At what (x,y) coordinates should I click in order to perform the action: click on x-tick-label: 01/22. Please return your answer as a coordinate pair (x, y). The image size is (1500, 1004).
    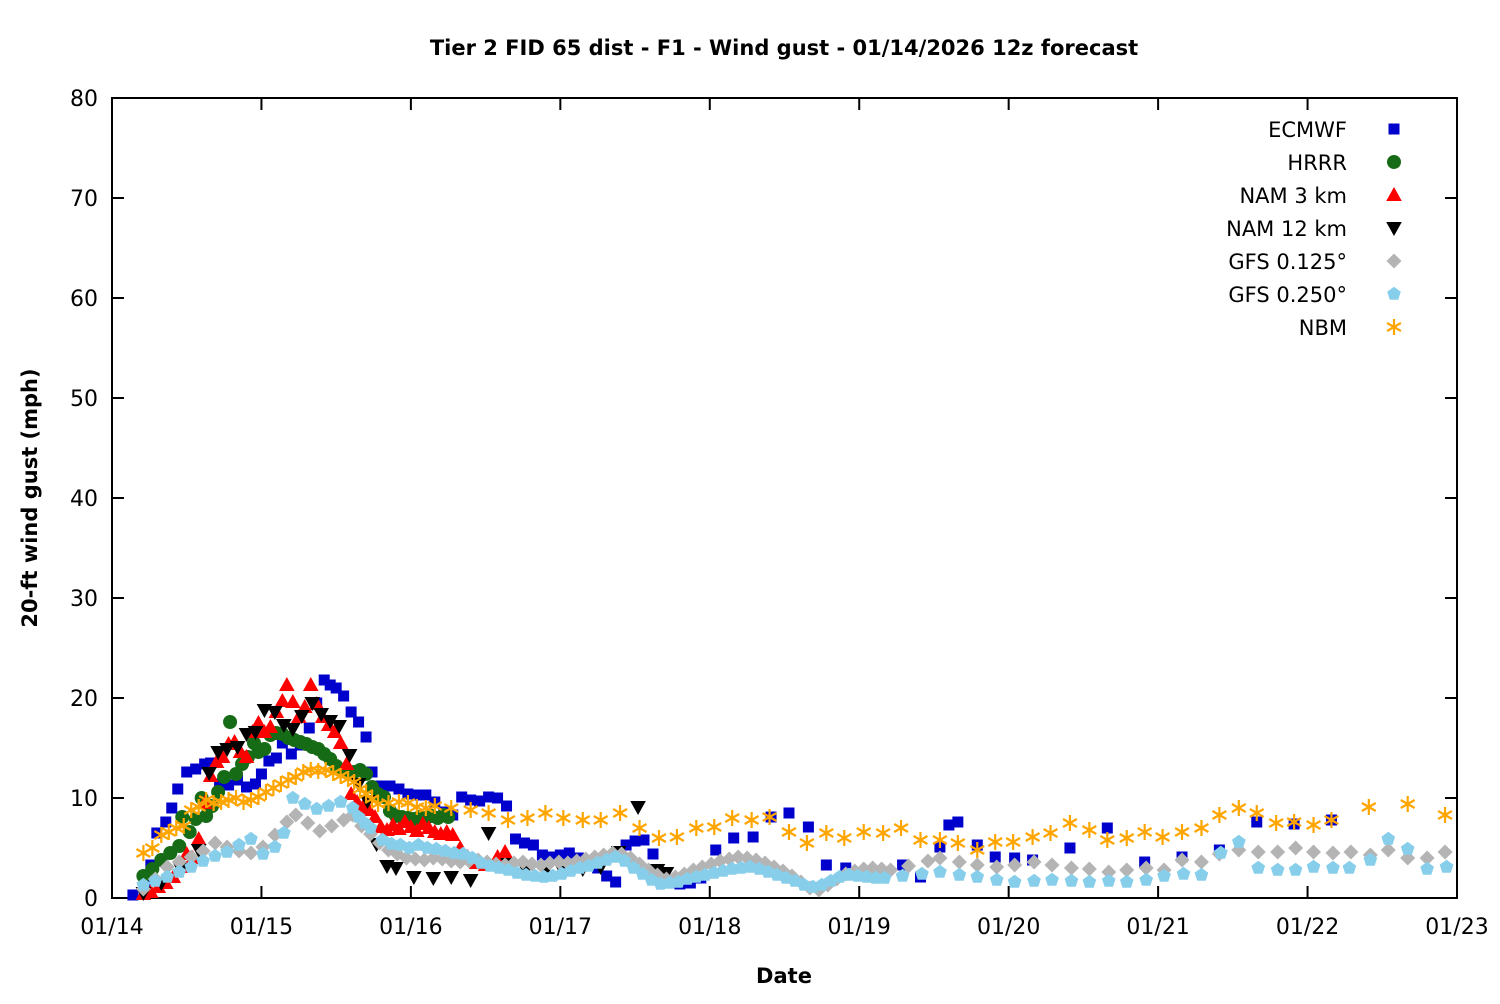
    Looking at the image, I should click on (1307, 927).